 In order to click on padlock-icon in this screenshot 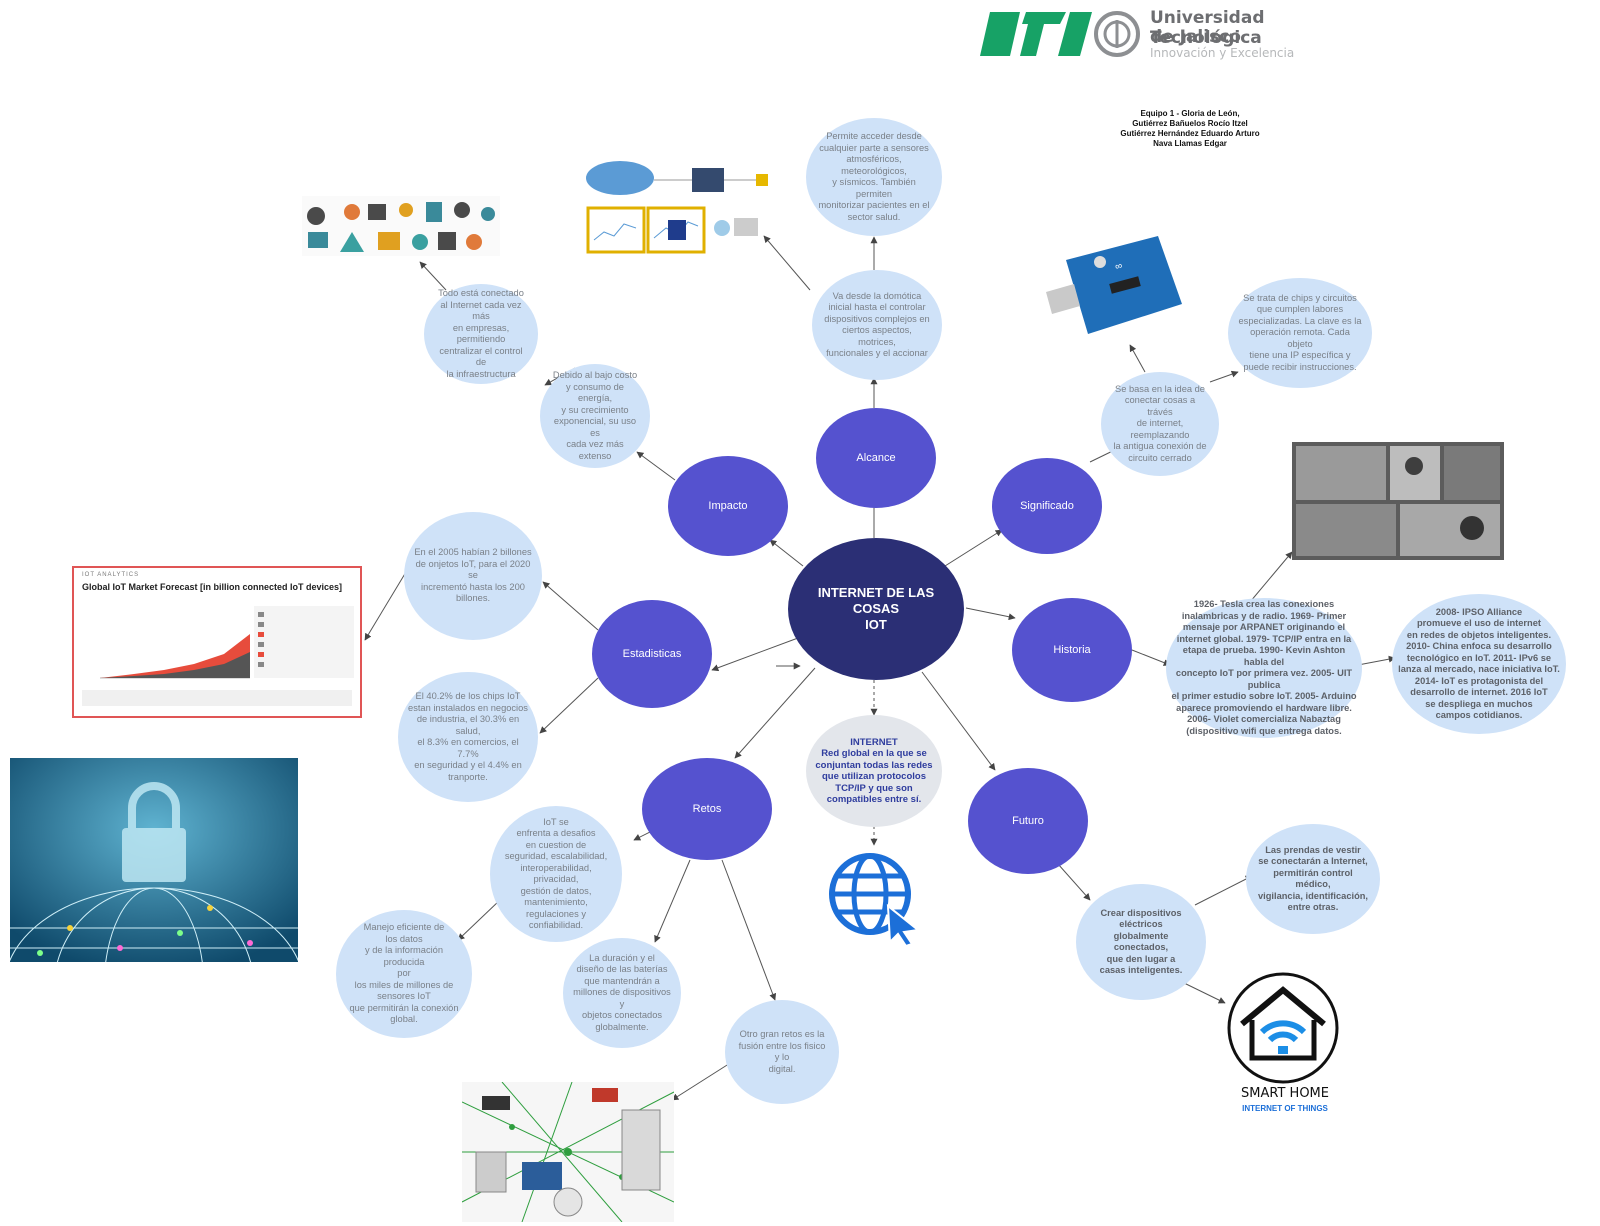, I will do `click(154, 855)`.